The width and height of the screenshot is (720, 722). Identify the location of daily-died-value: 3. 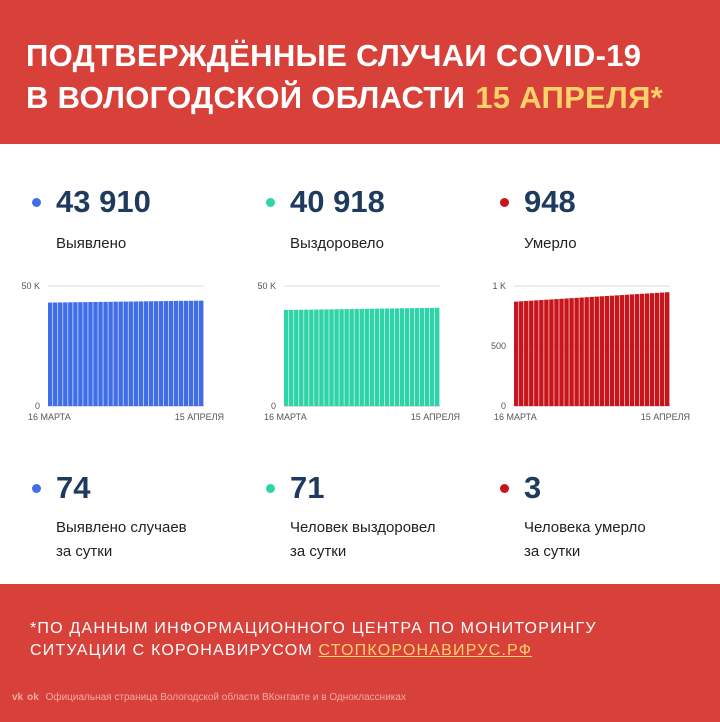
(533, 487).